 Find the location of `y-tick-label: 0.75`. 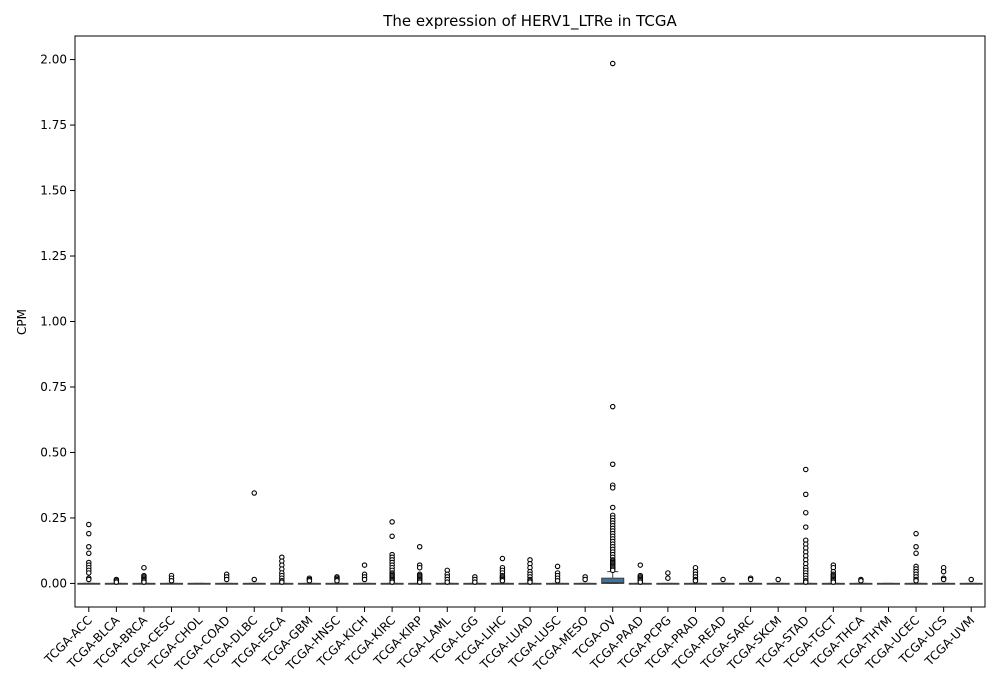

y-tick-label: 0.75 is located at coordinates (53, 387).